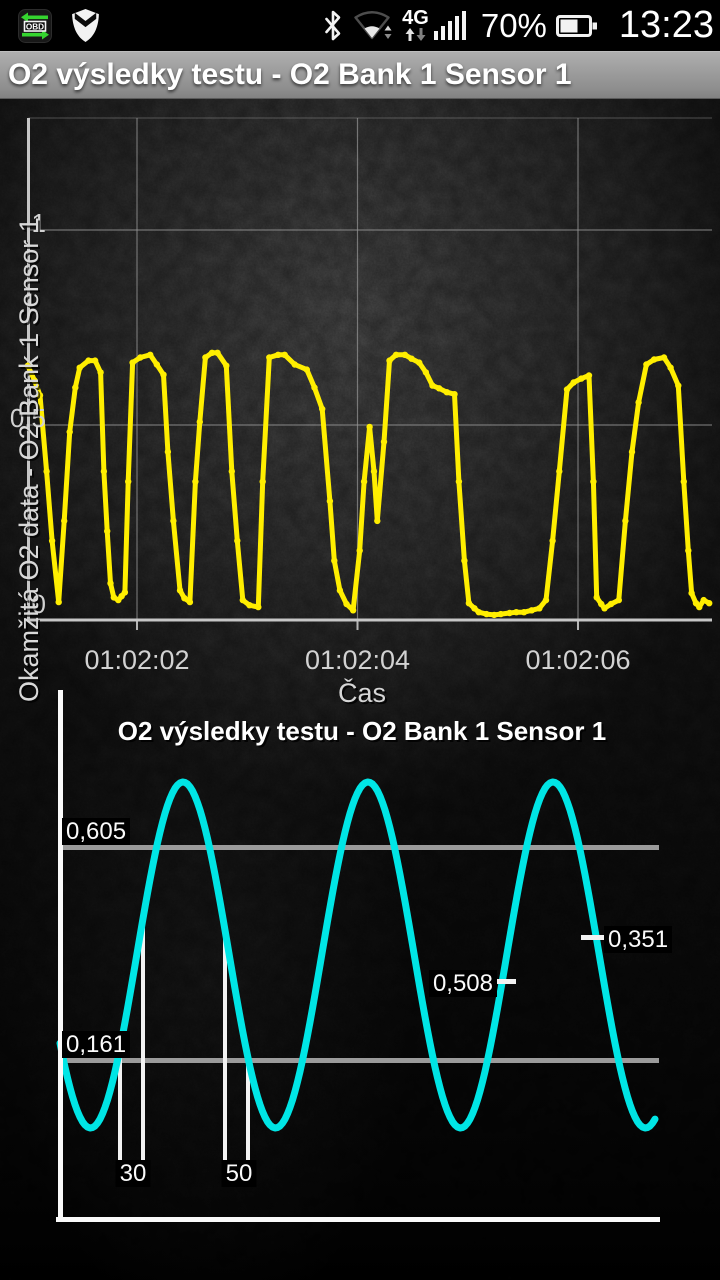  I want to click on y-tick-label: 1, so click(39, 223).